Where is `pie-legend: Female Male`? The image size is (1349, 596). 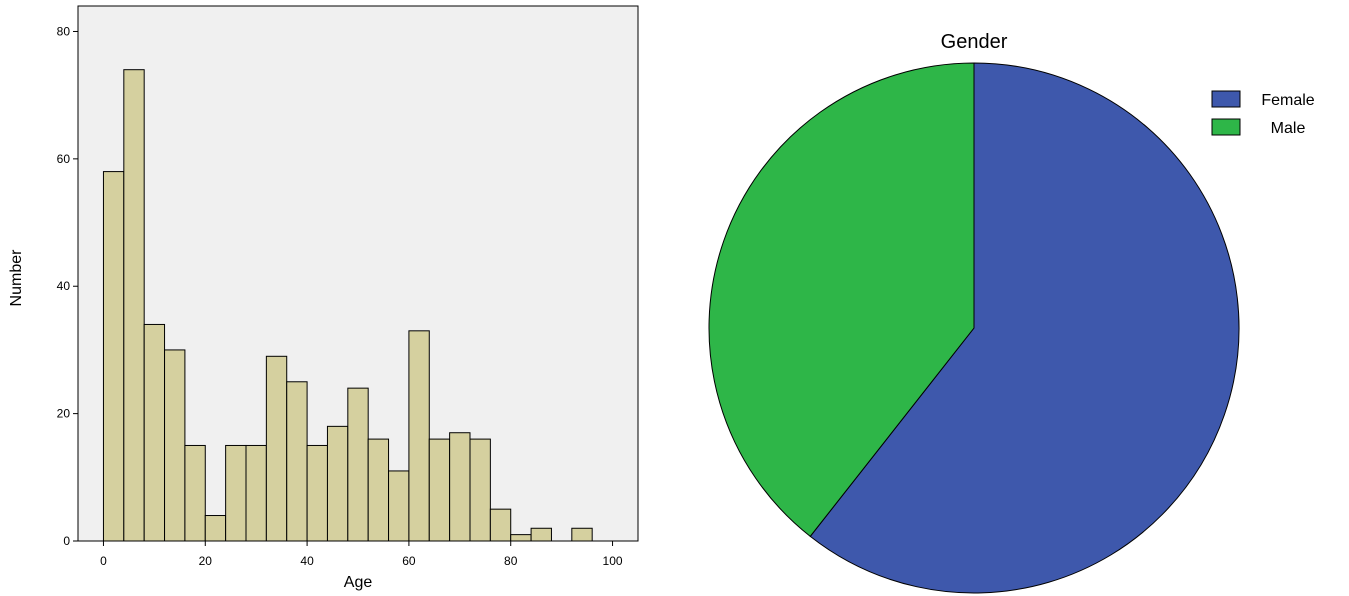 pie-legend: Female Male is located at coordinates (1263, 113).